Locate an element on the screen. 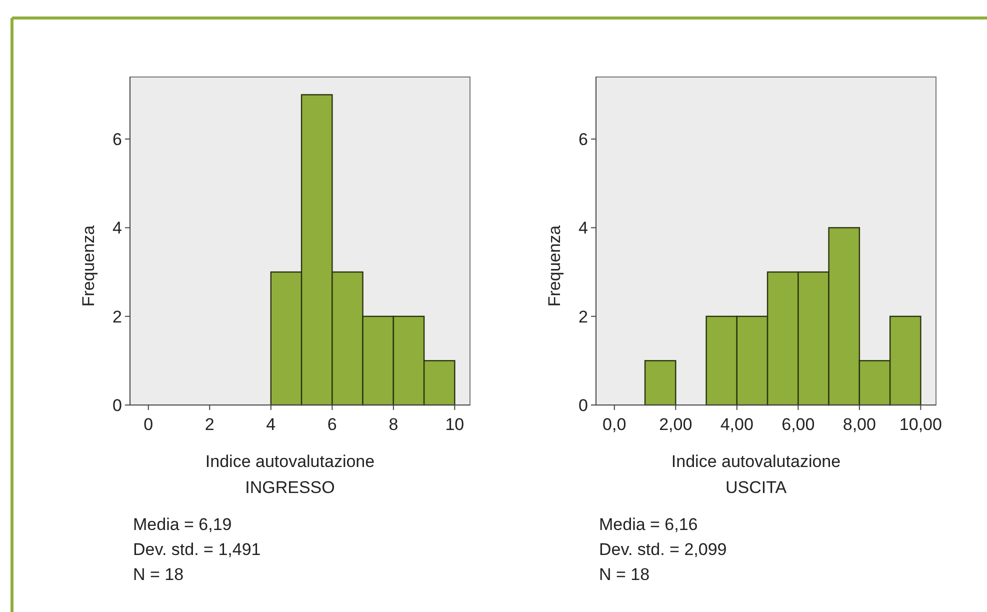 The width and height of the screenshot is (987, 612). x-tick-label: 8 is located at coordinates (393, 424).